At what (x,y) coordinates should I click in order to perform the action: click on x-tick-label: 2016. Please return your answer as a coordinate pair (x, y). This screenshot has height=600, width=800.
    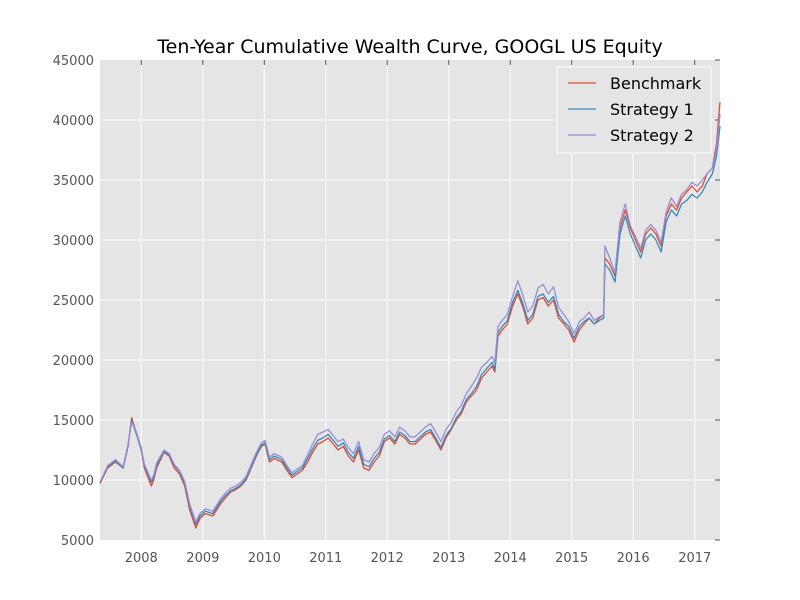
    Looking at the image, I should click on (633, 558).